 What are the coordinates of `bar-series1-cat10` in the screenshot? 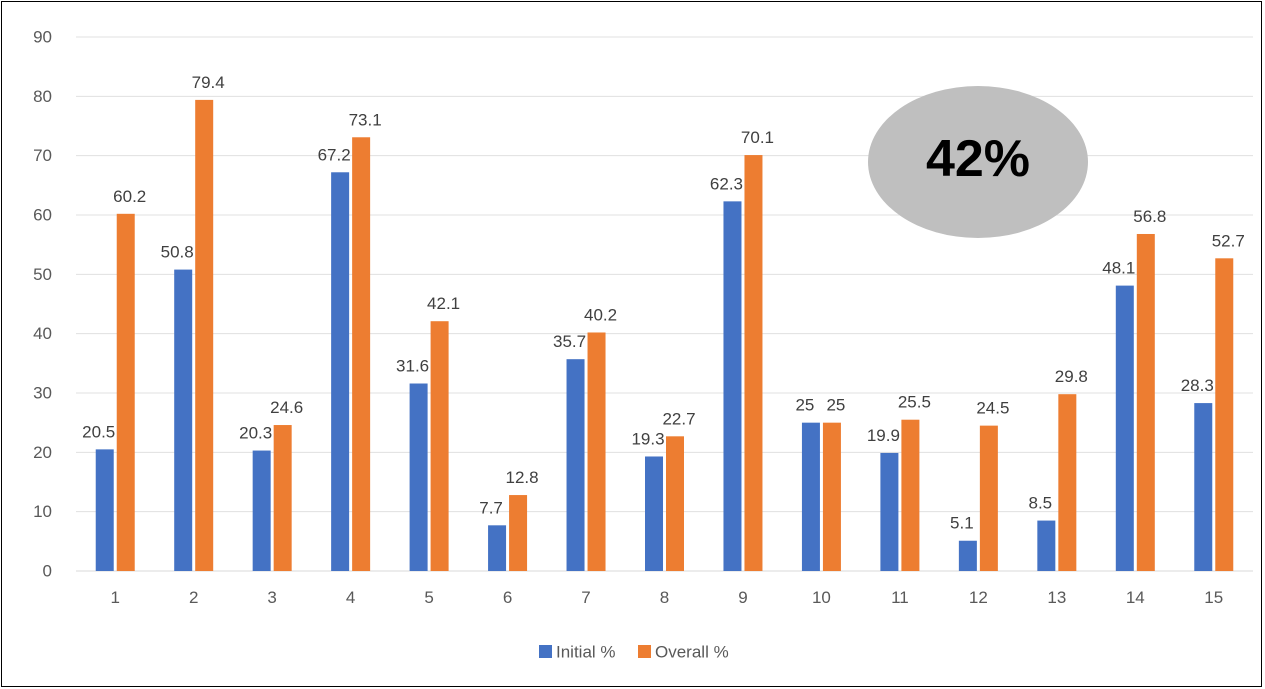 It's located at (810, 496).